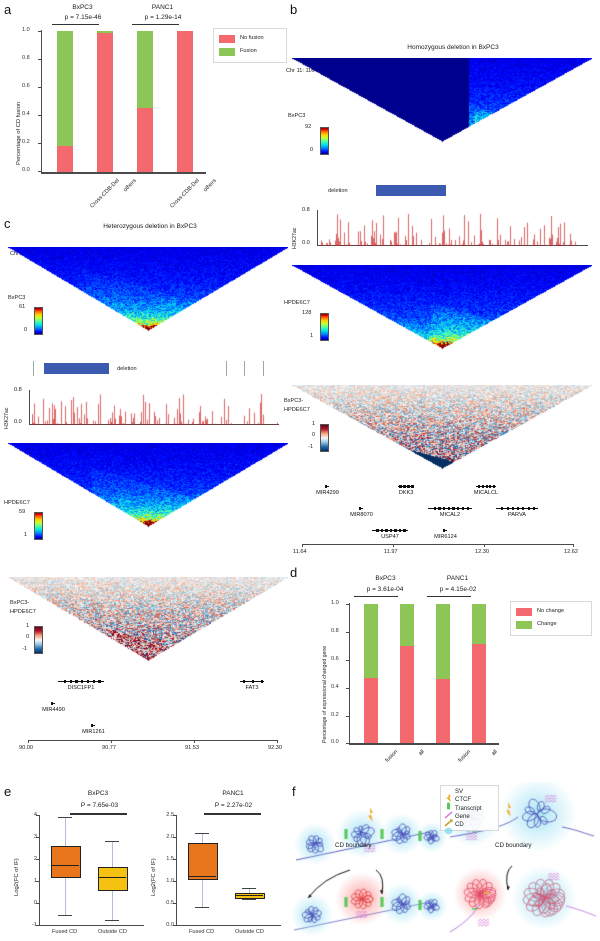 The image size is (600, 941). What do you see at coordinates (26, 58) in the screenshot?
I see `panel-a-ytick-0.8: 0.8` at bounding box center [26, 58].